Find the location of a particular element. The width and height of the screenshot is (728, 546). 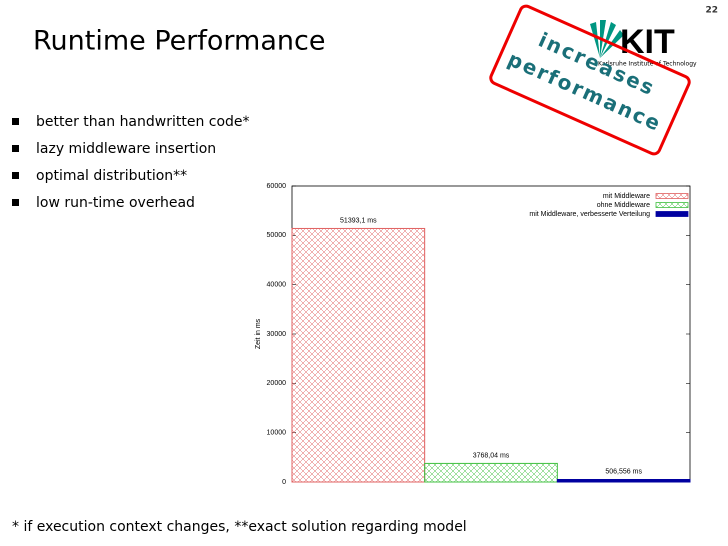

bullet-text: low run-time overhead is located at coordinates (115, 203).